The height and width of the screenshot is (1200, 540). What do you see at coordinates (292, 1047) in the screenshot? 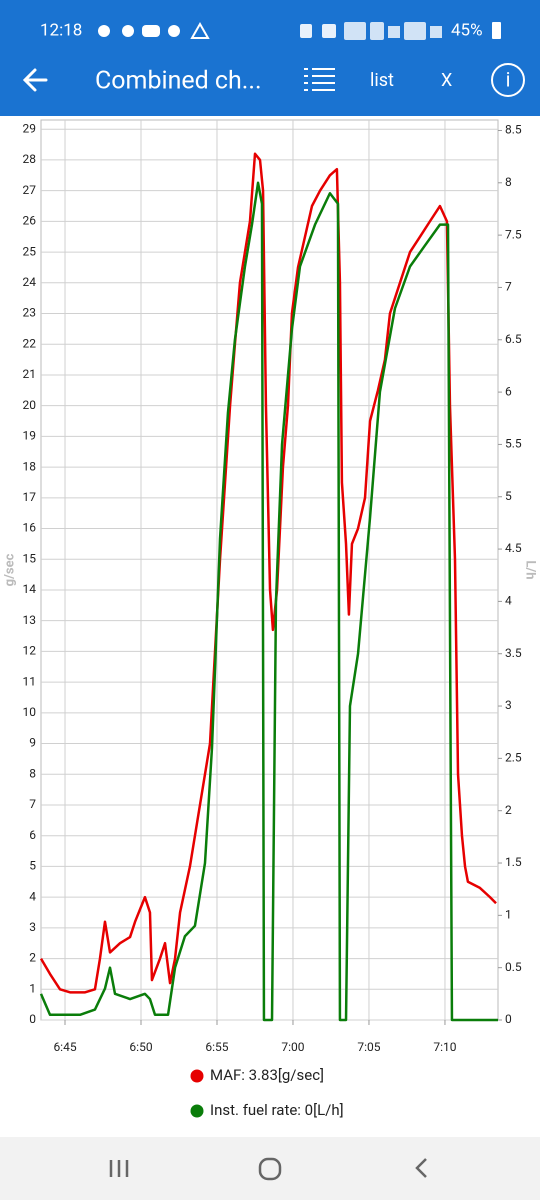
I see `x-tick-label: 7:00` at bounding box center [292, 1047].